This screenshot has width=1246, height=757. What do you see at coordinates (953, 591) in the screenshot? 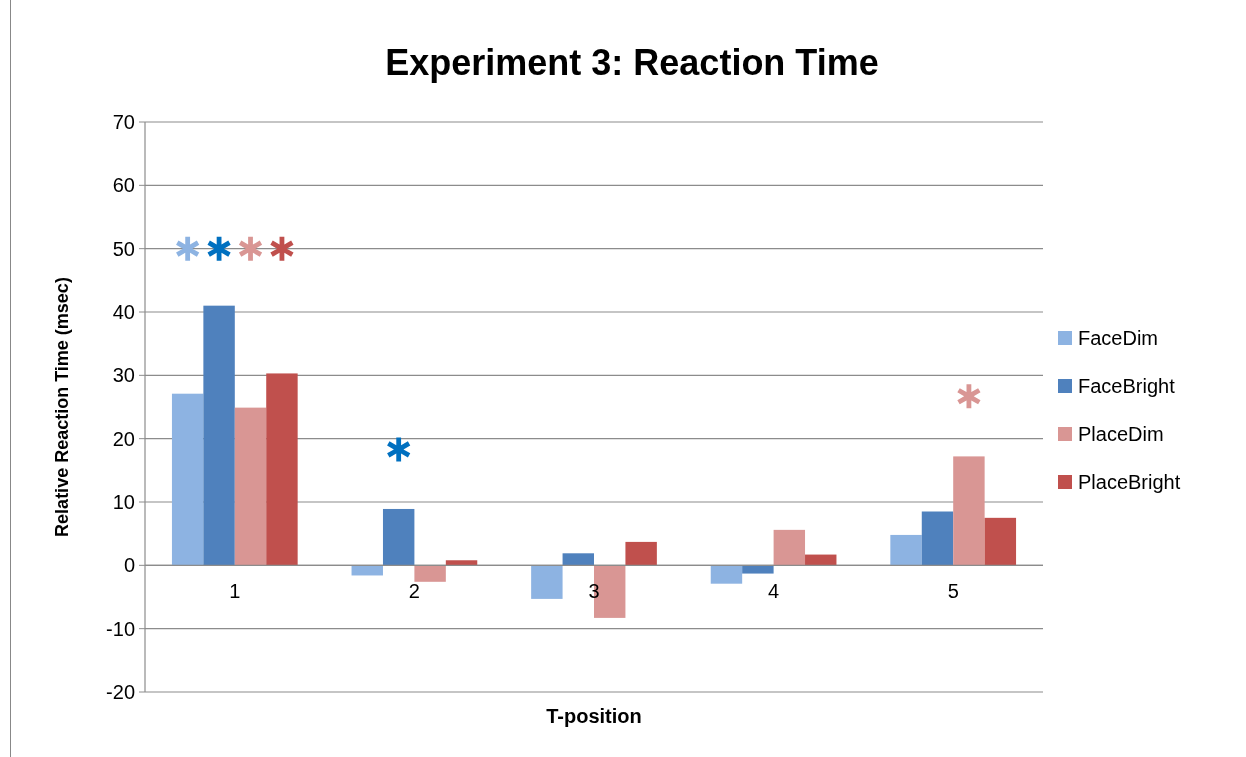
I see `x-tick-label: 5` at bounding box center [953, 591].